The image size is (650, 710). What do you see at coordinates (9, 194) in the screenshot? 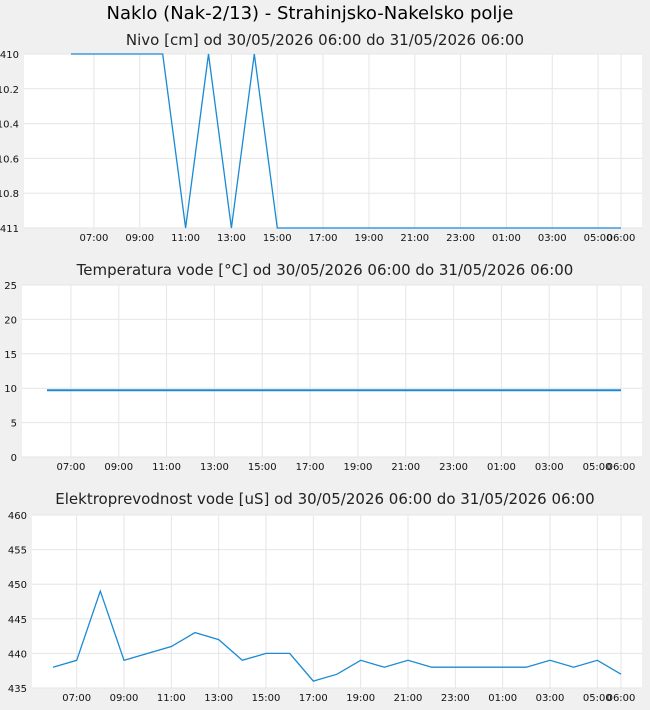
I see `y-tick-label: -4410.8` at bounding box center [9, 194].